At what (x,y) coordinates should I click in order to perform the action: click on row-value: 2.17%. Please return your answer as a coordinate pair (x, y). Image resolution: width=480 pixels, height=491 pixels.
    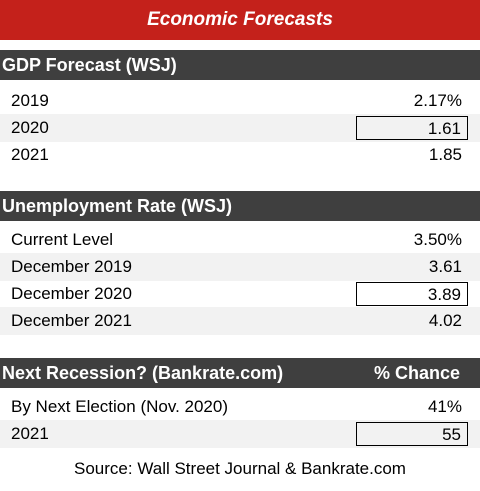
    Looking at the image, I should click on (437, 100).